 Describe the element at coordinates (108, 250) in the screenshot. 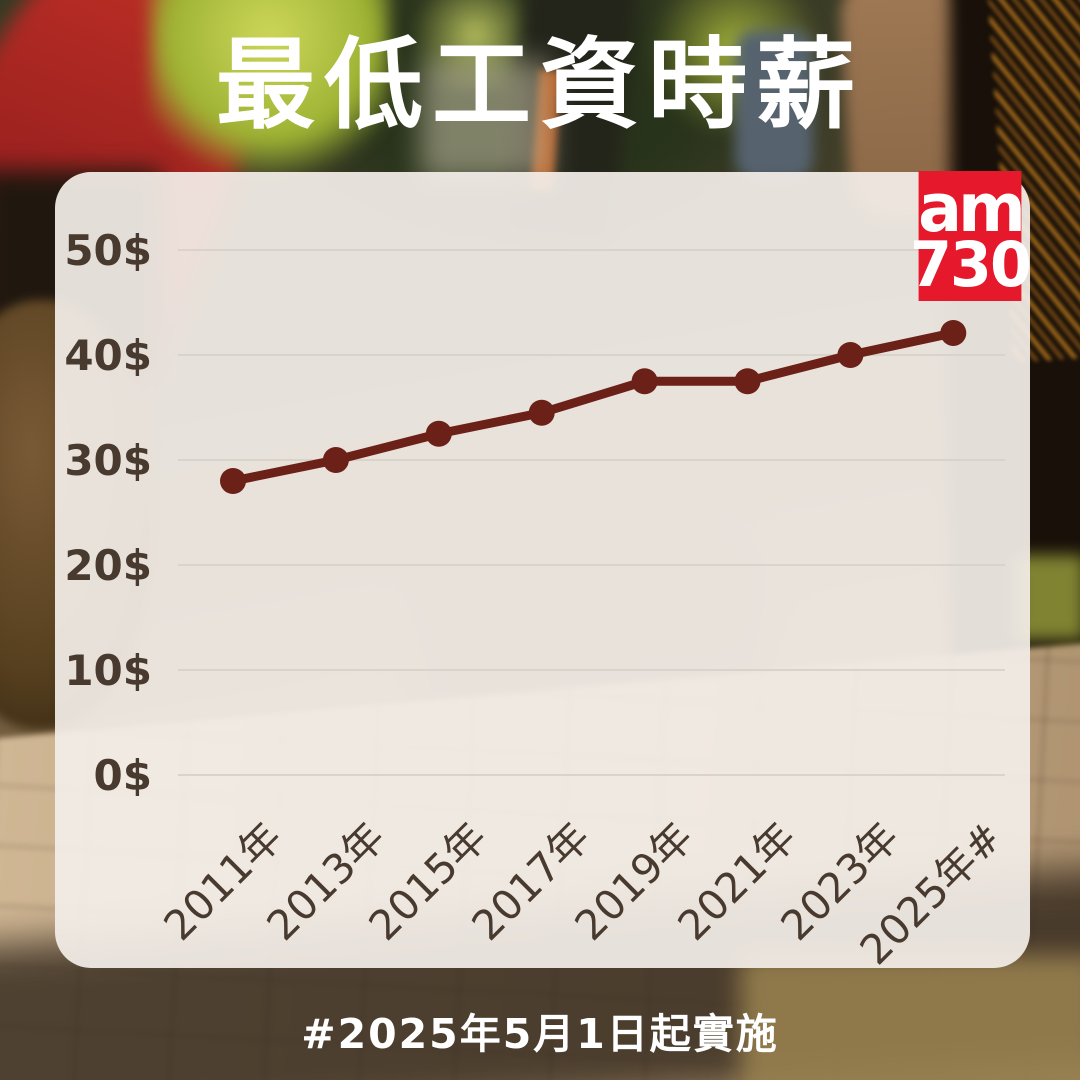

I see `y-axis-tick-label: 50$` at that location.